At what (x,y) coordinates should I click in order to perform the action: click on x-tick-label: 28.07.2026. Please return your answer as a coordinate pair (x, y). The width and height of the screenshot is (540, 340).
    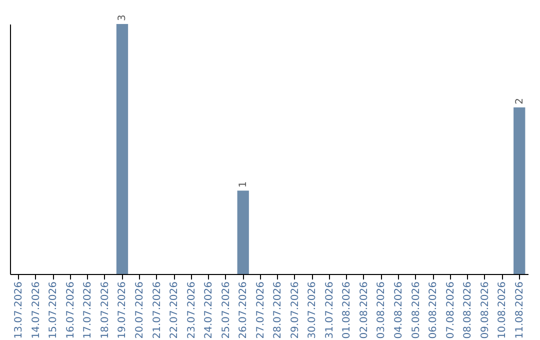
    Looking at the image, I should click on (278, 310).